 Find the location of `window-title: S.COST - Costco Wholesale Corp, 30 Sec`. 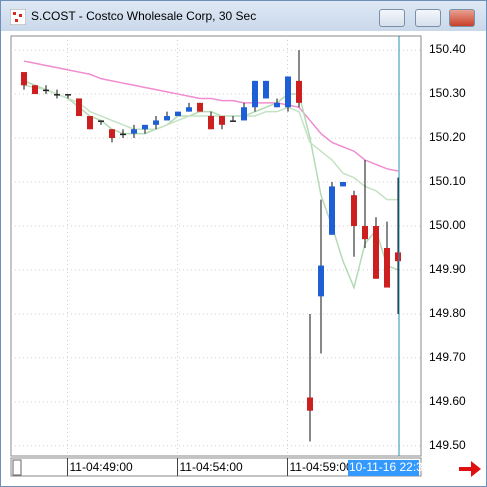

window-title: S.COST - Costco Wholesale Corp, 30 Sec is located at coordinates (144, 16).